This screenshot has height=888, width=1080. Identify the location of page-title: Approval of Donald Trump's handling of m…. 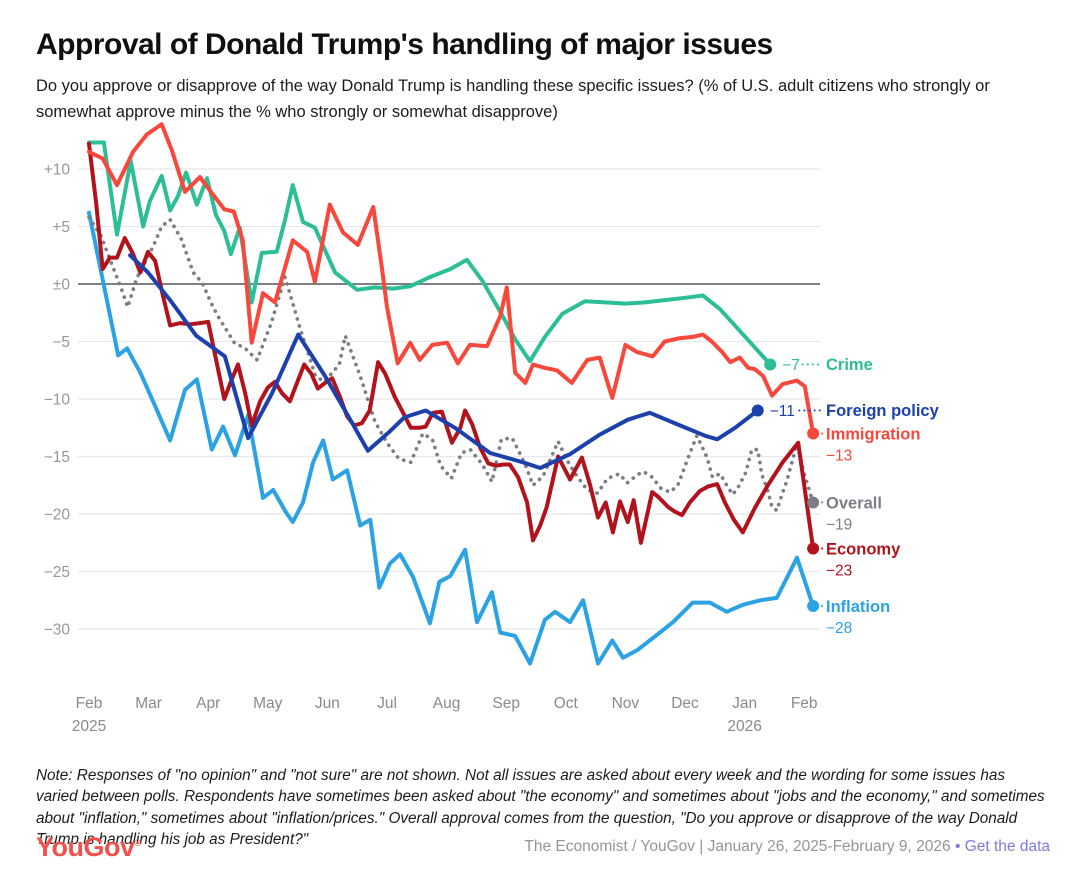
(404, 45).